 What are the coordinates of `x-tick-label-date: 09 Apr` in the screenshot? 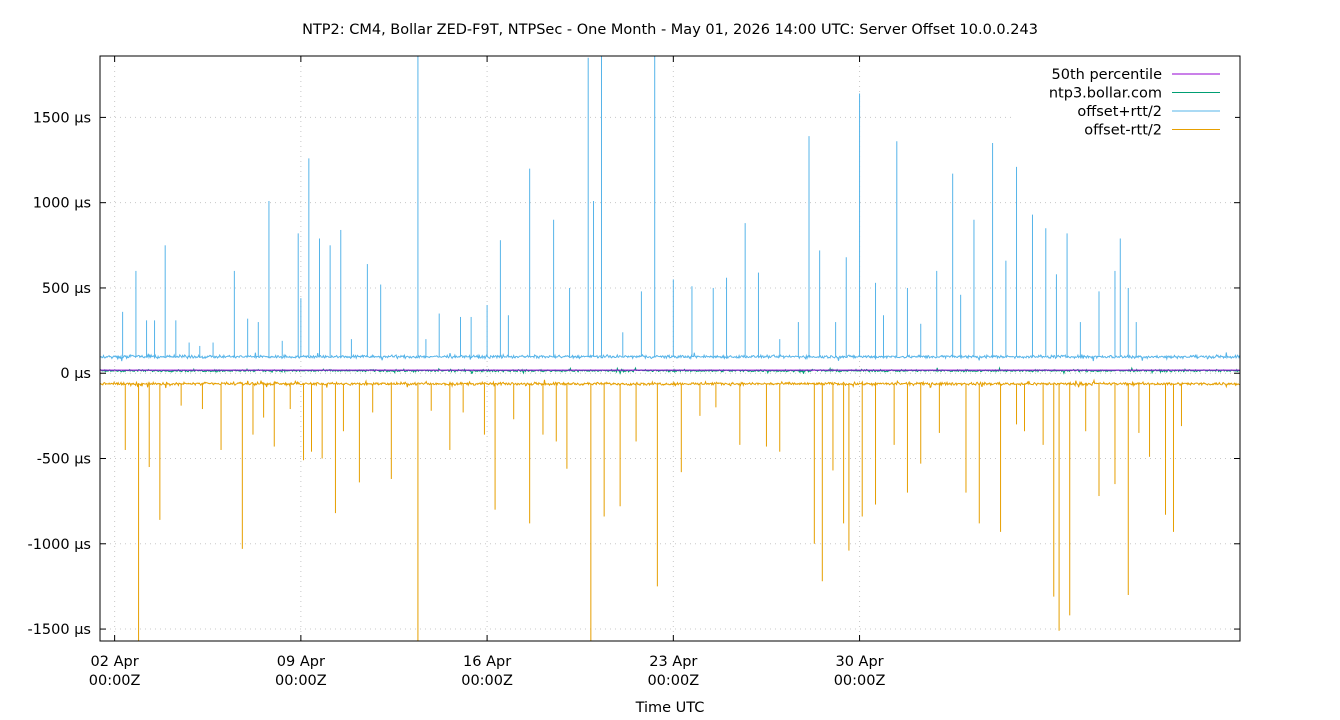 It's located at (301, 662).